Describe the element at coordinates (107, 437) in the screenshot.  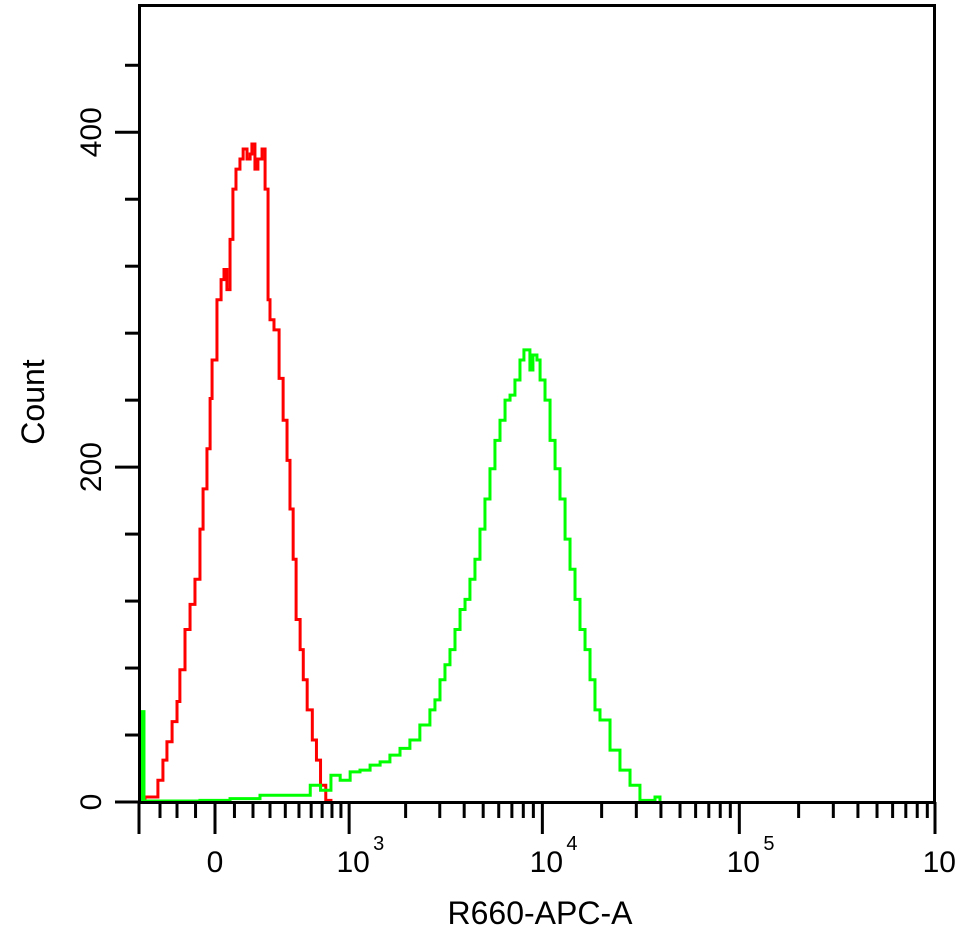
I see `y-axis: 0 200 400` at that location.